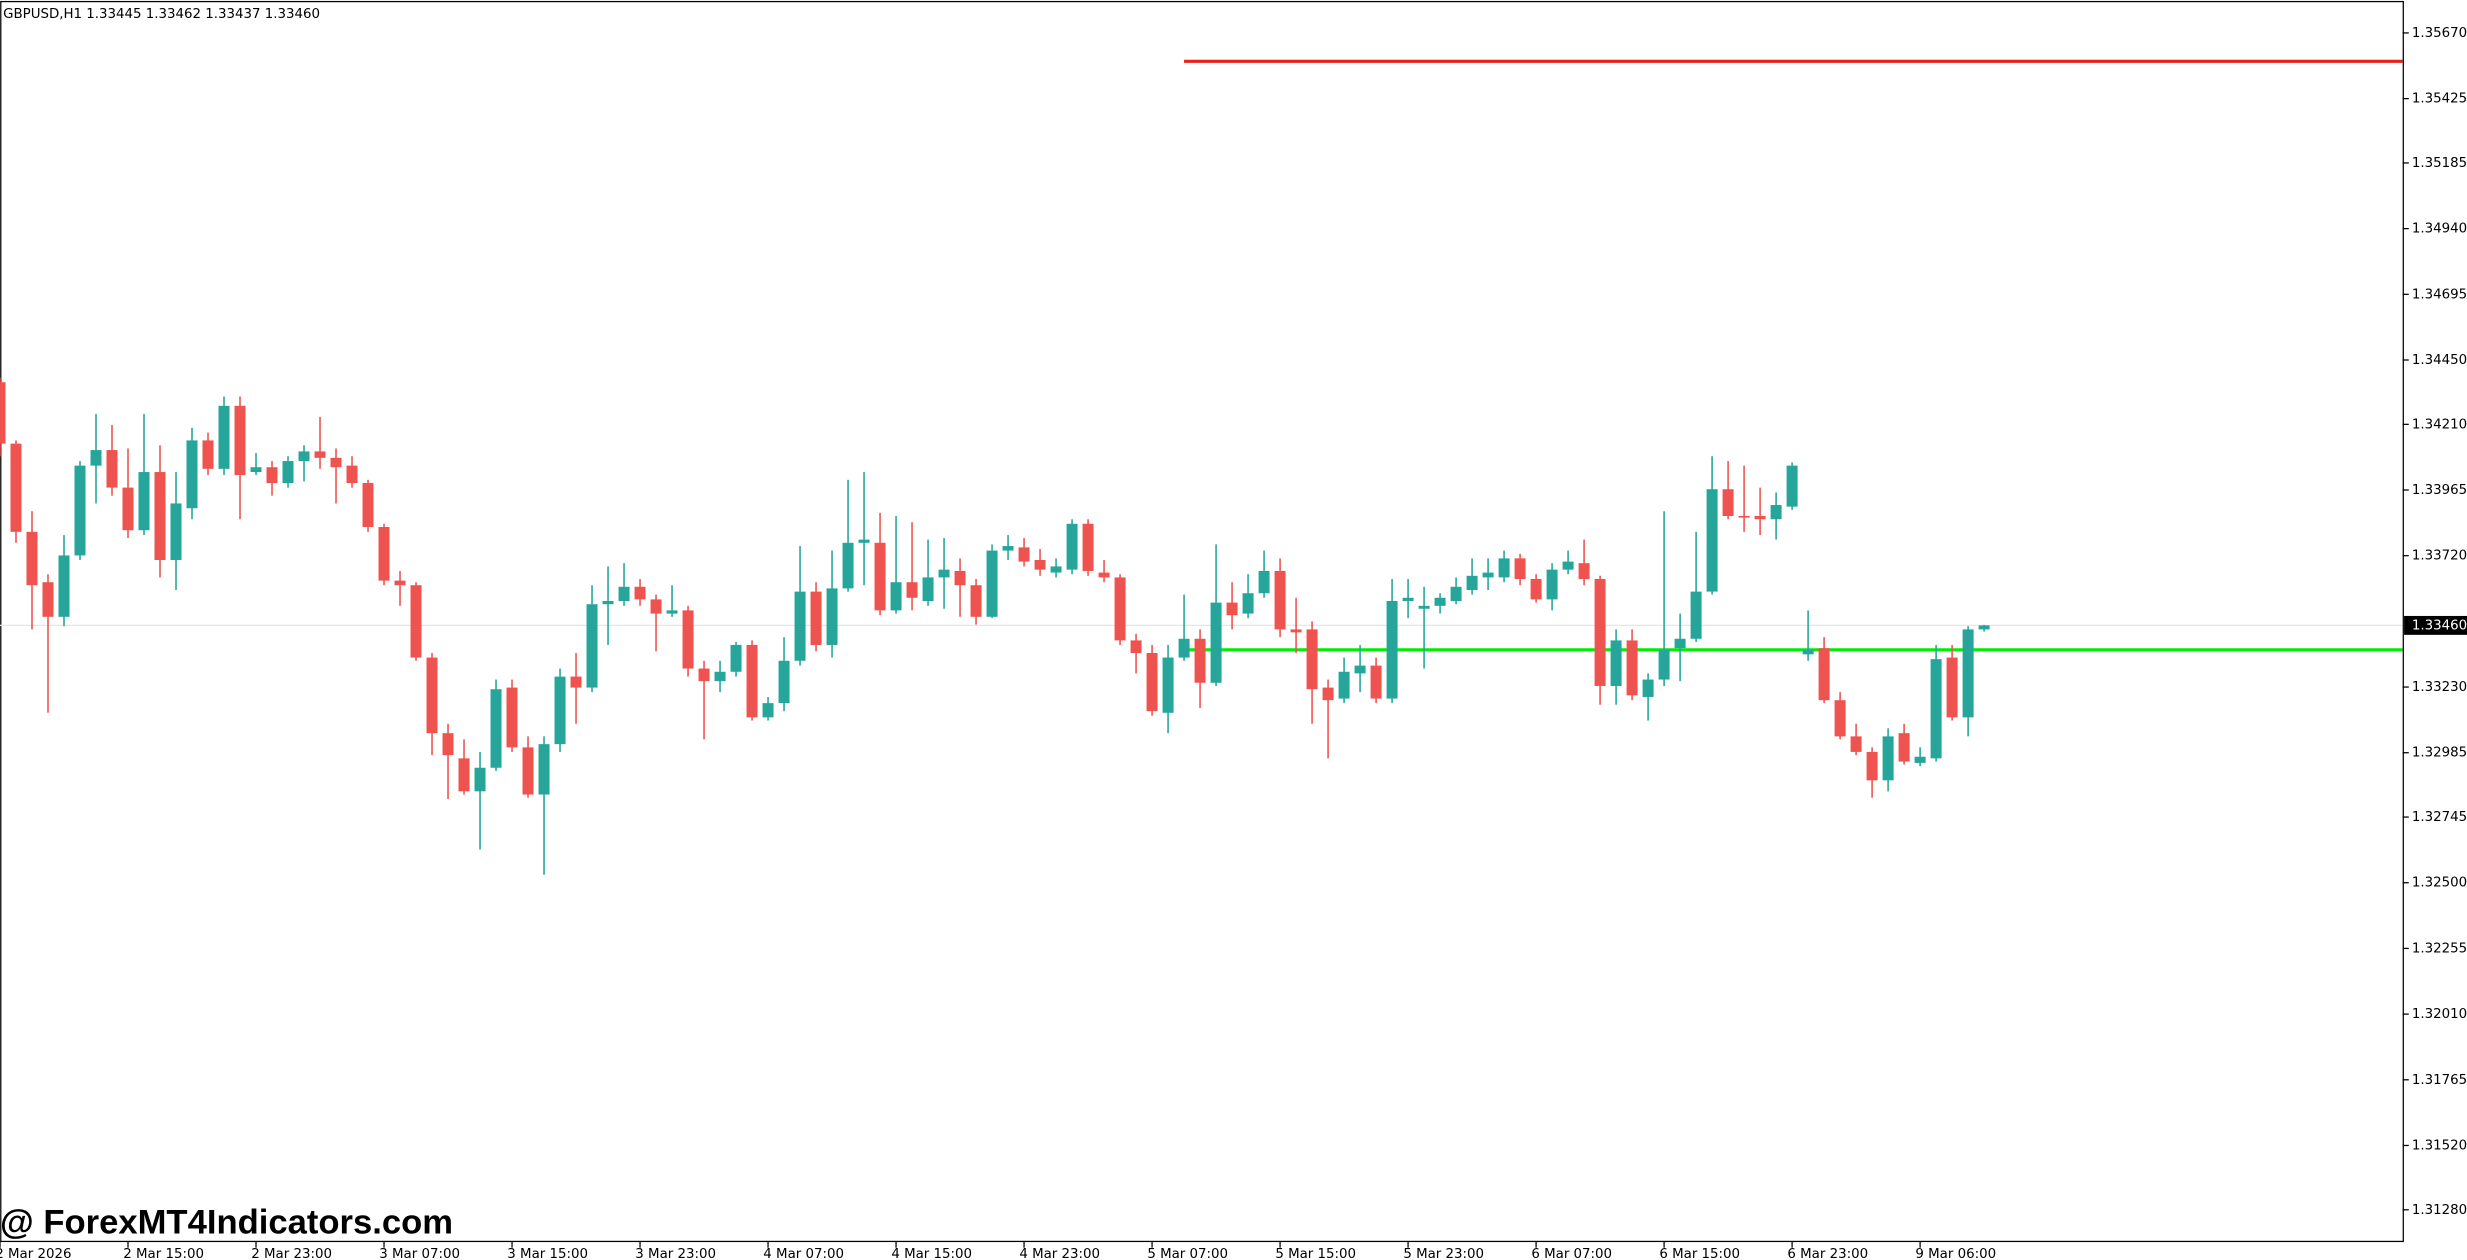  What do you see at coordinates (1187, 1253) in the screenshot?
I see `x-tick-label: 5 Mar 07:00` at bounding box center [1187, 1253].